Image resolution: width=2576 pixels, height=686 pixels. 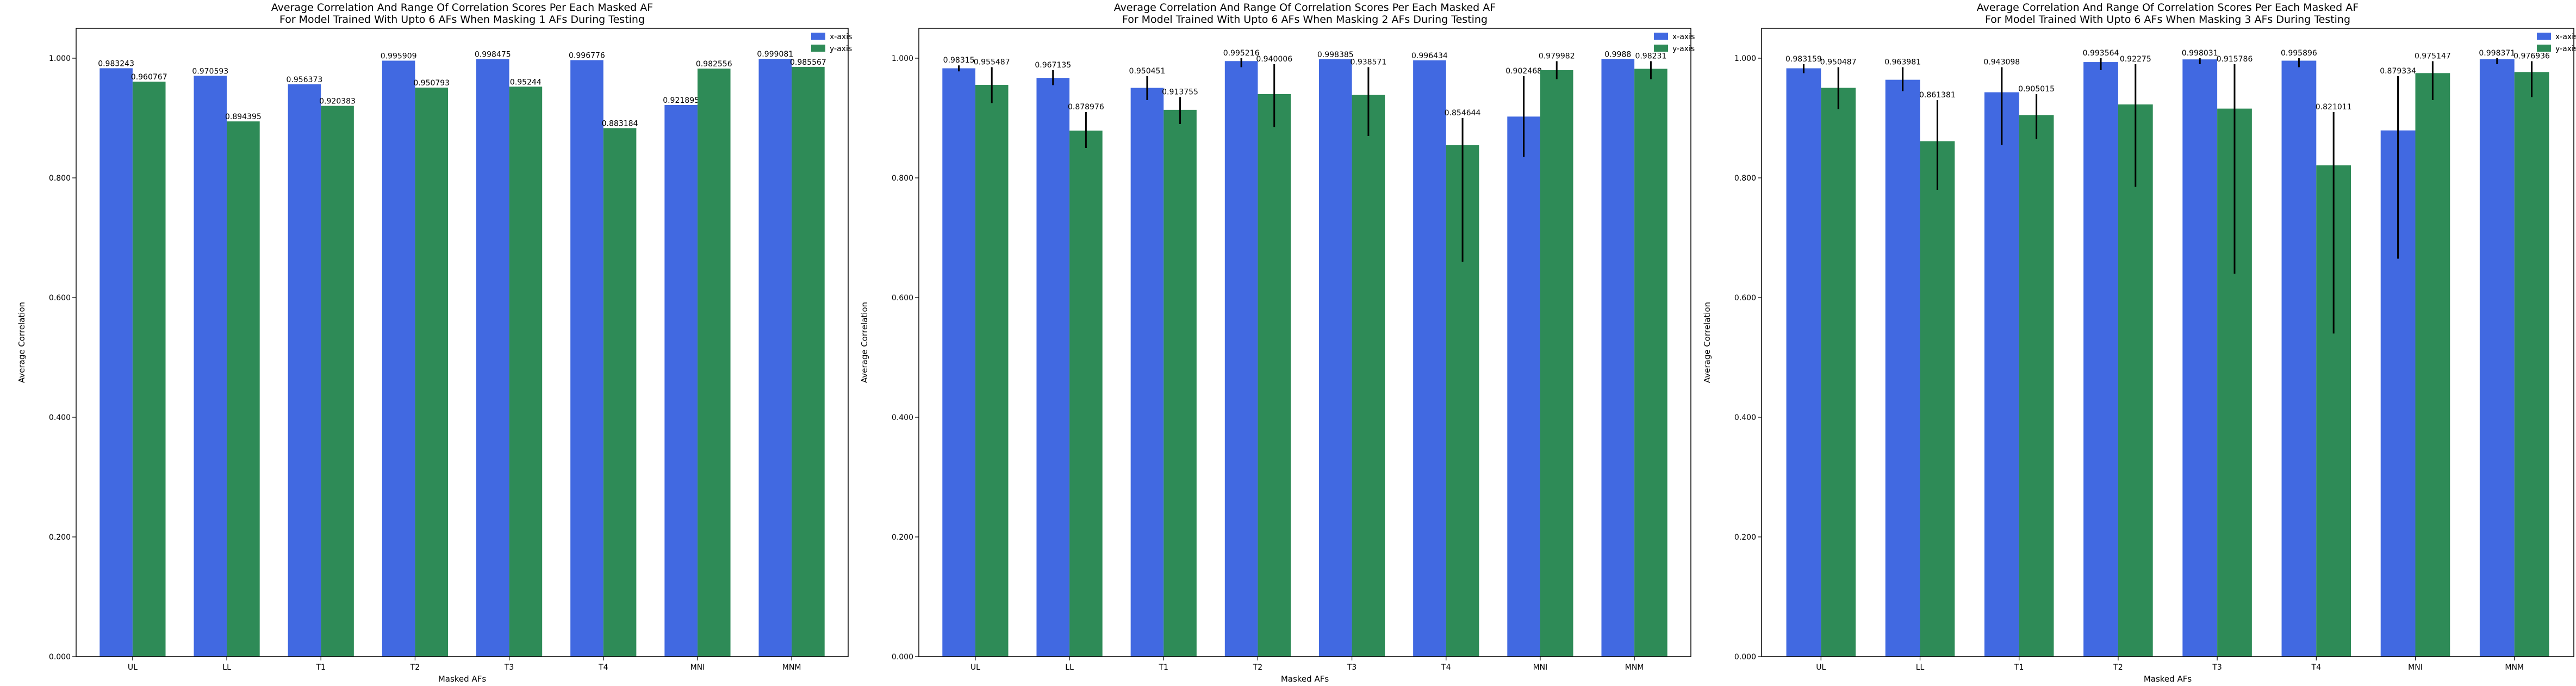 What do you see at coordinates (2531, 56) in the screenshot?
I see `bar-value-label: 0.976936` at bounding box center [2531, 56].